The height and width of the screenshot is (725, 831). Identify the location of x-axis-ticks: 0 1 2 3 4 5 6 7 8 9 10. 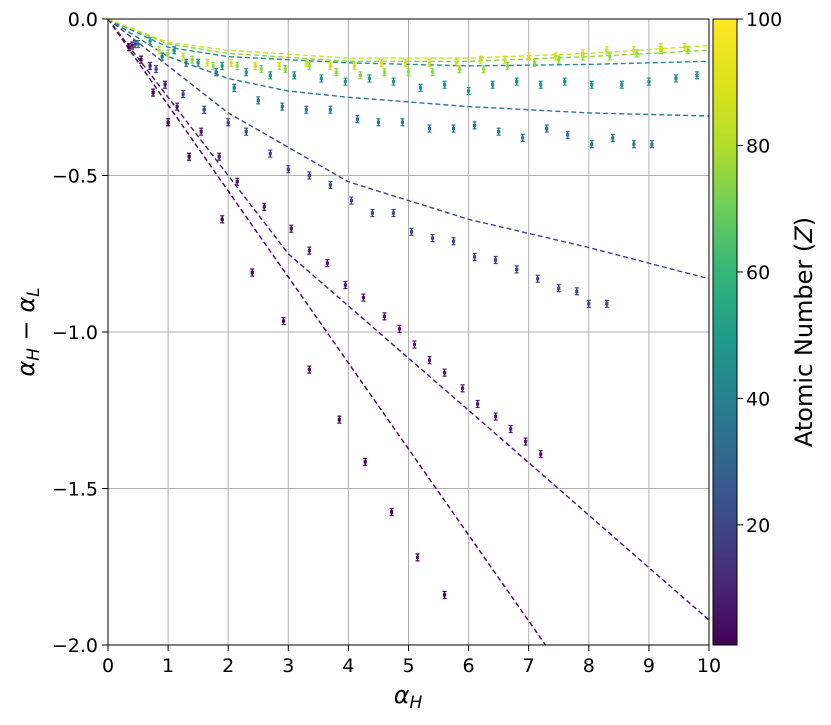
(411, 661).